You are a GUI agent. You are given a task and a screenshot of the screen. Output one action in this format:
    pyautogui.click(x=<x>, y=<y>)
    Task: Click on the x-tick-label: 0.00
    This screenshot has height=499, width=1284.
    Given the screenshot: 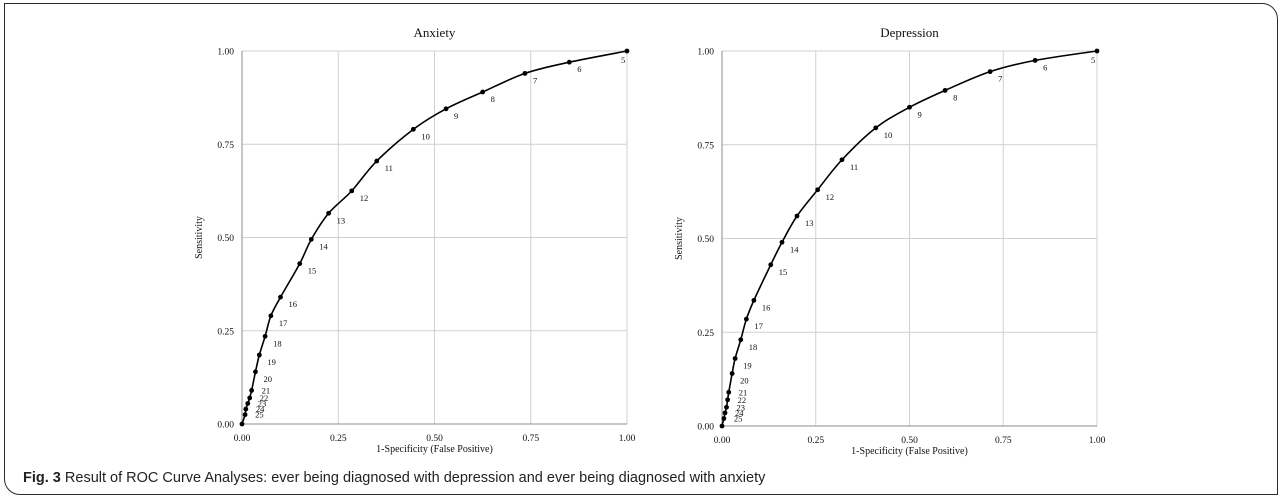 What is the action you would take?
    pyautogui.click(x=722, y=441)
    